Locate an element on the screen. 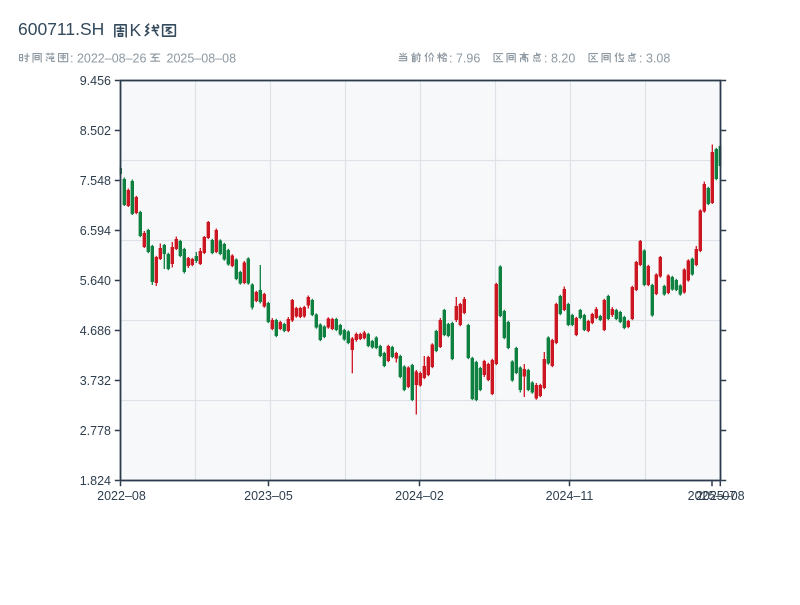  svg-text: 600711.SH is located at coordinates (61, 29).